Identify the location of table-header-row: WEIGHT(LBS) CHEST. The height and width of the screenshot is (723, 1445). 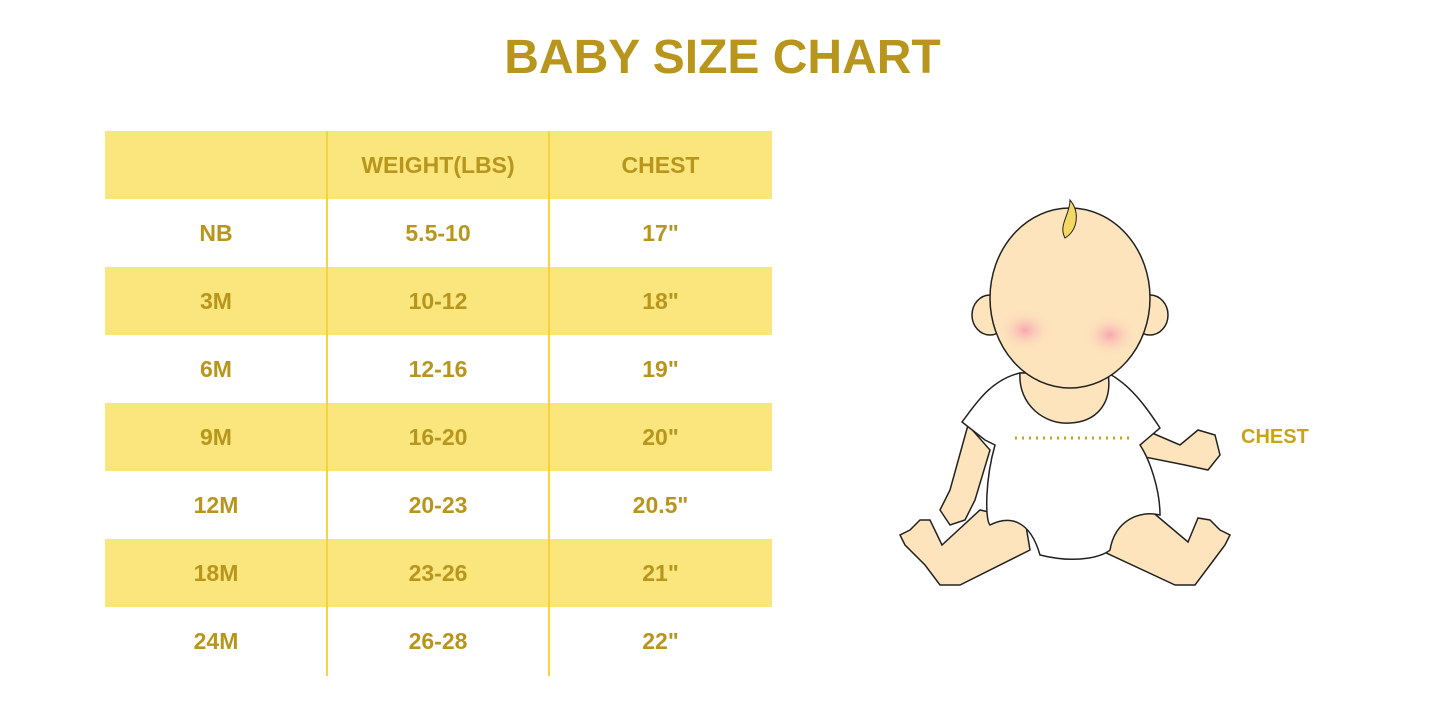
(438, 165).